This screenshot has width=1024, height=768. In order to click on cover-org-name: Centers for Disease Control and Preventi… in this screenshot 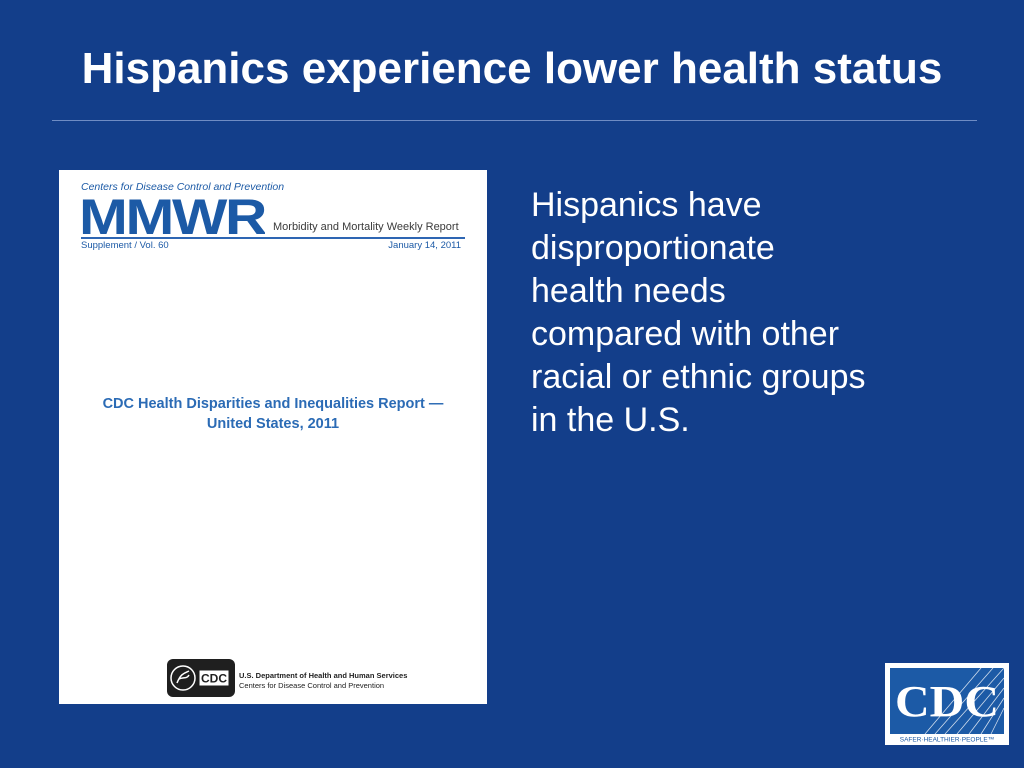, I will do `click(183, 187)`.